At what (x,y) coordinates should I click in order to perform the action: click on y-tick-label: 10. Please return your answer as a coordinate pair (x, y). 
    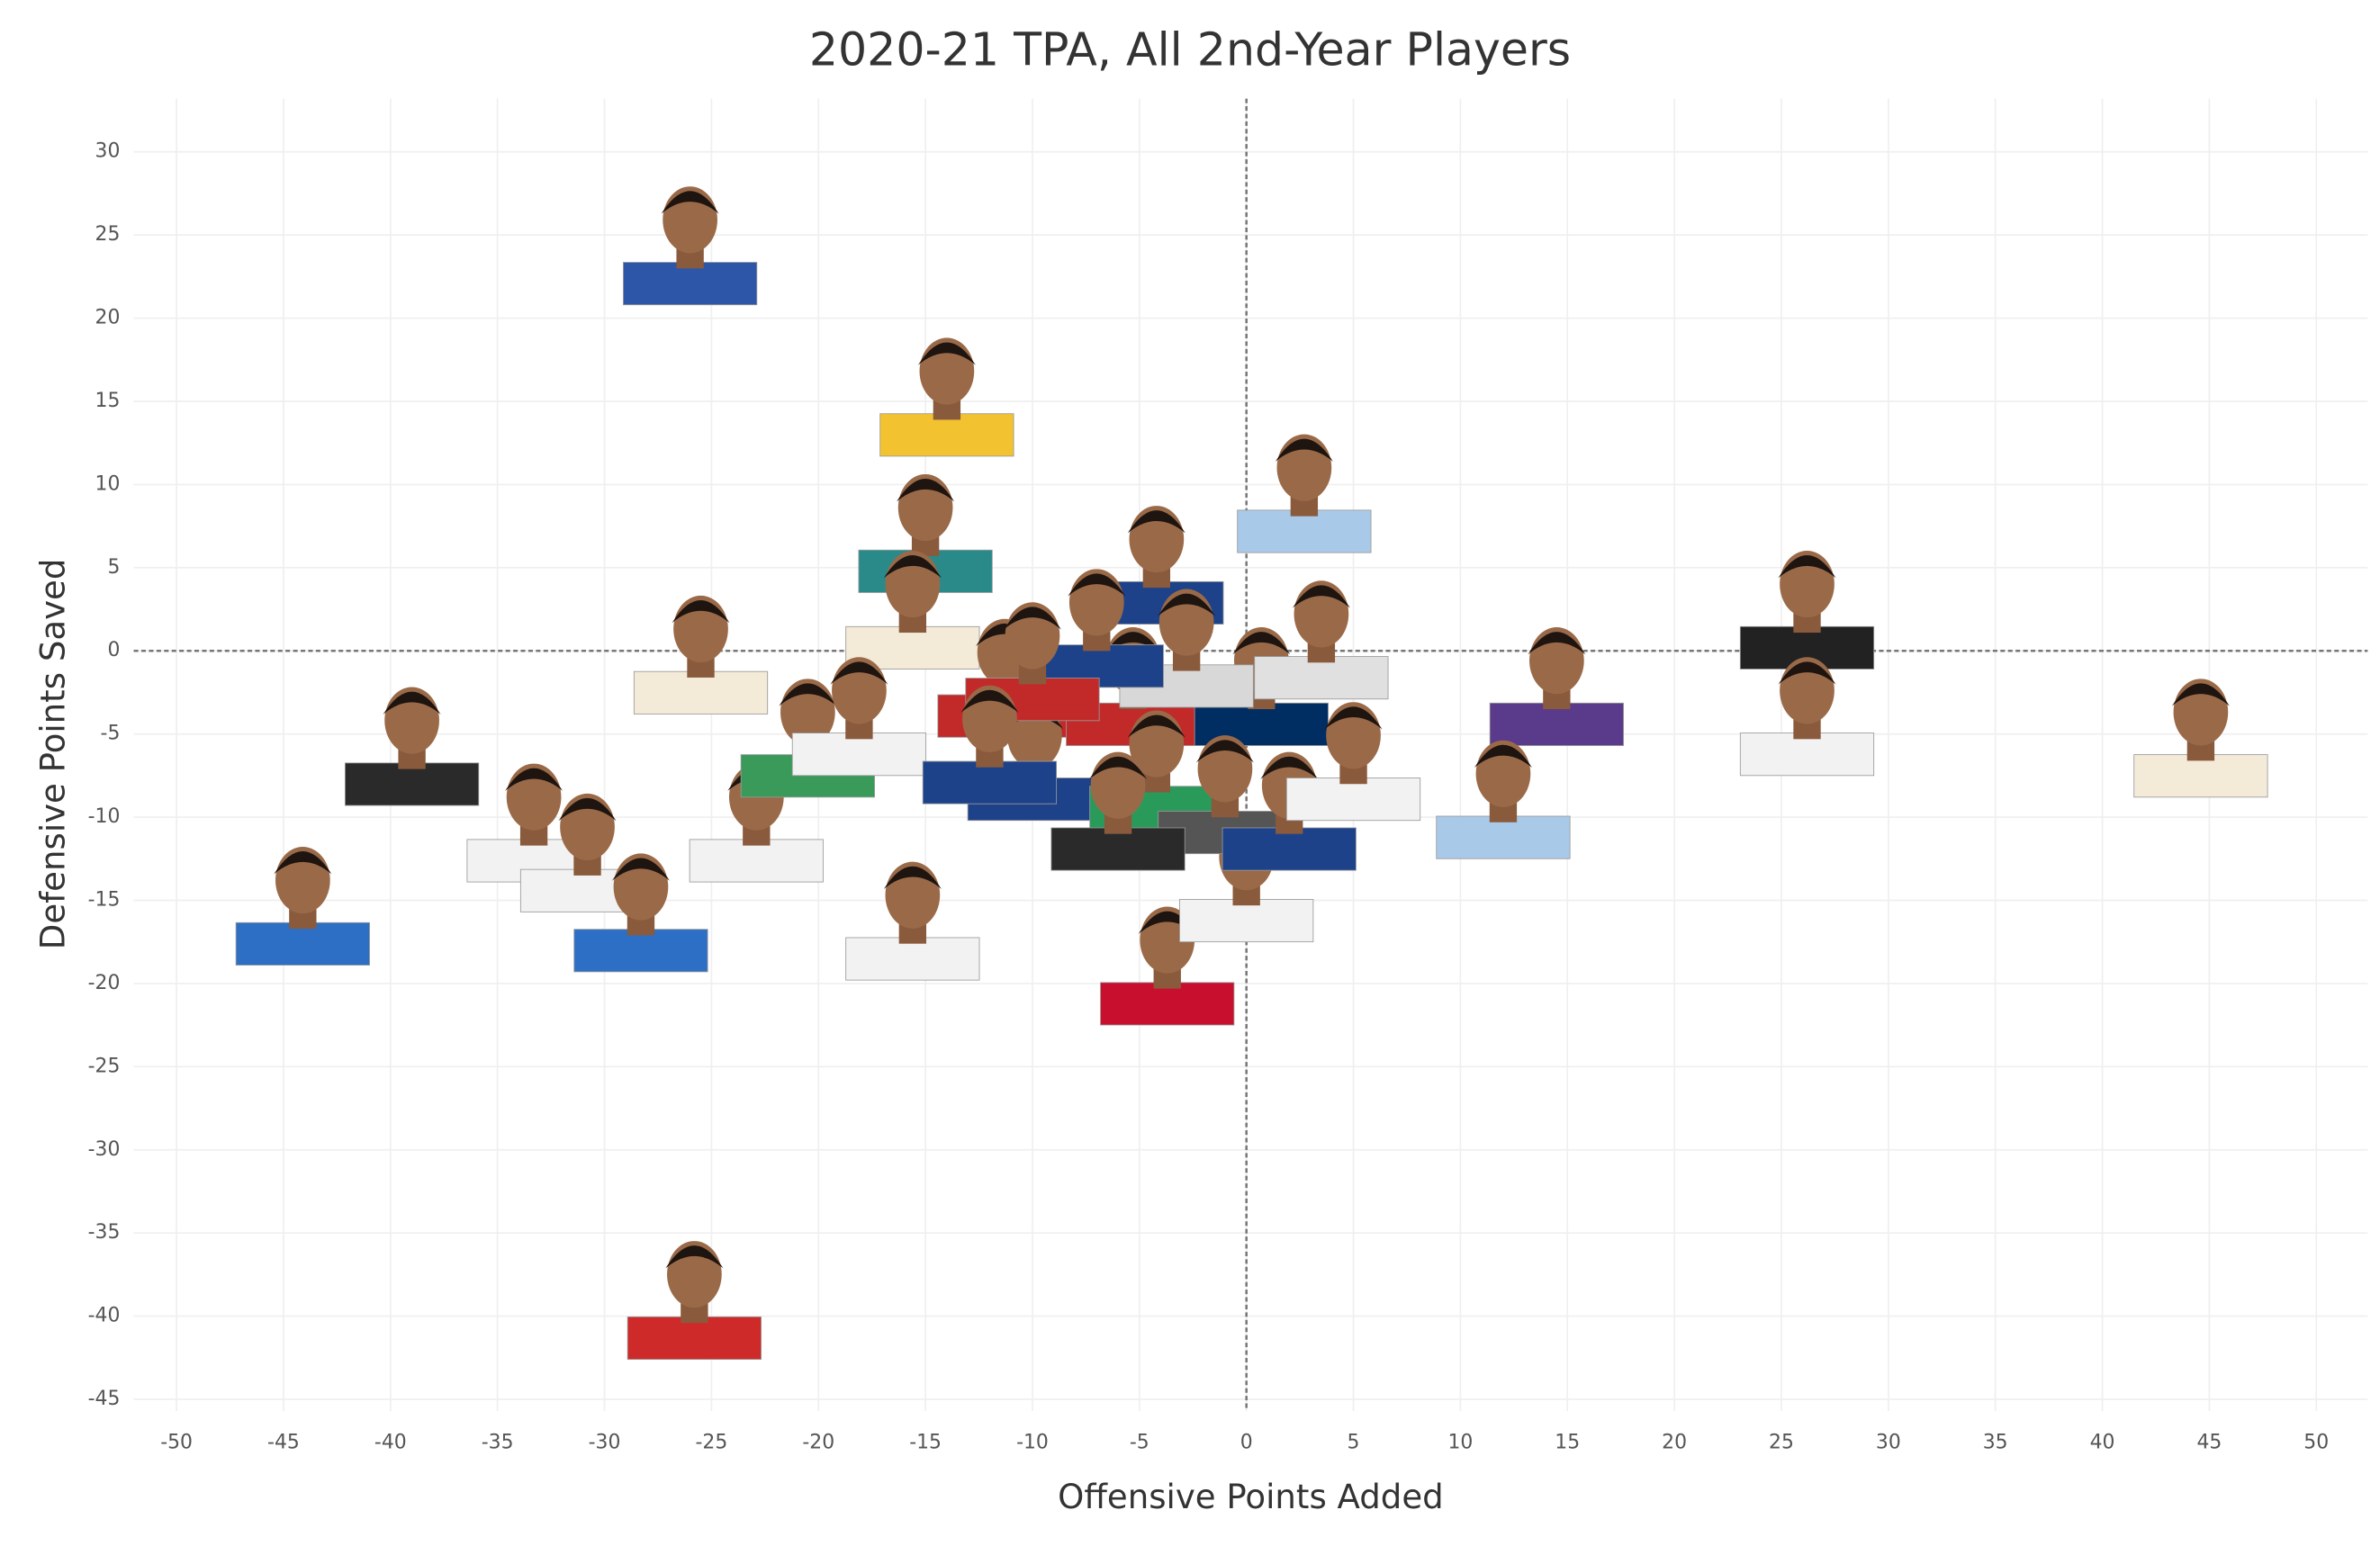
    Looking at the image, I should click on (108, 483).